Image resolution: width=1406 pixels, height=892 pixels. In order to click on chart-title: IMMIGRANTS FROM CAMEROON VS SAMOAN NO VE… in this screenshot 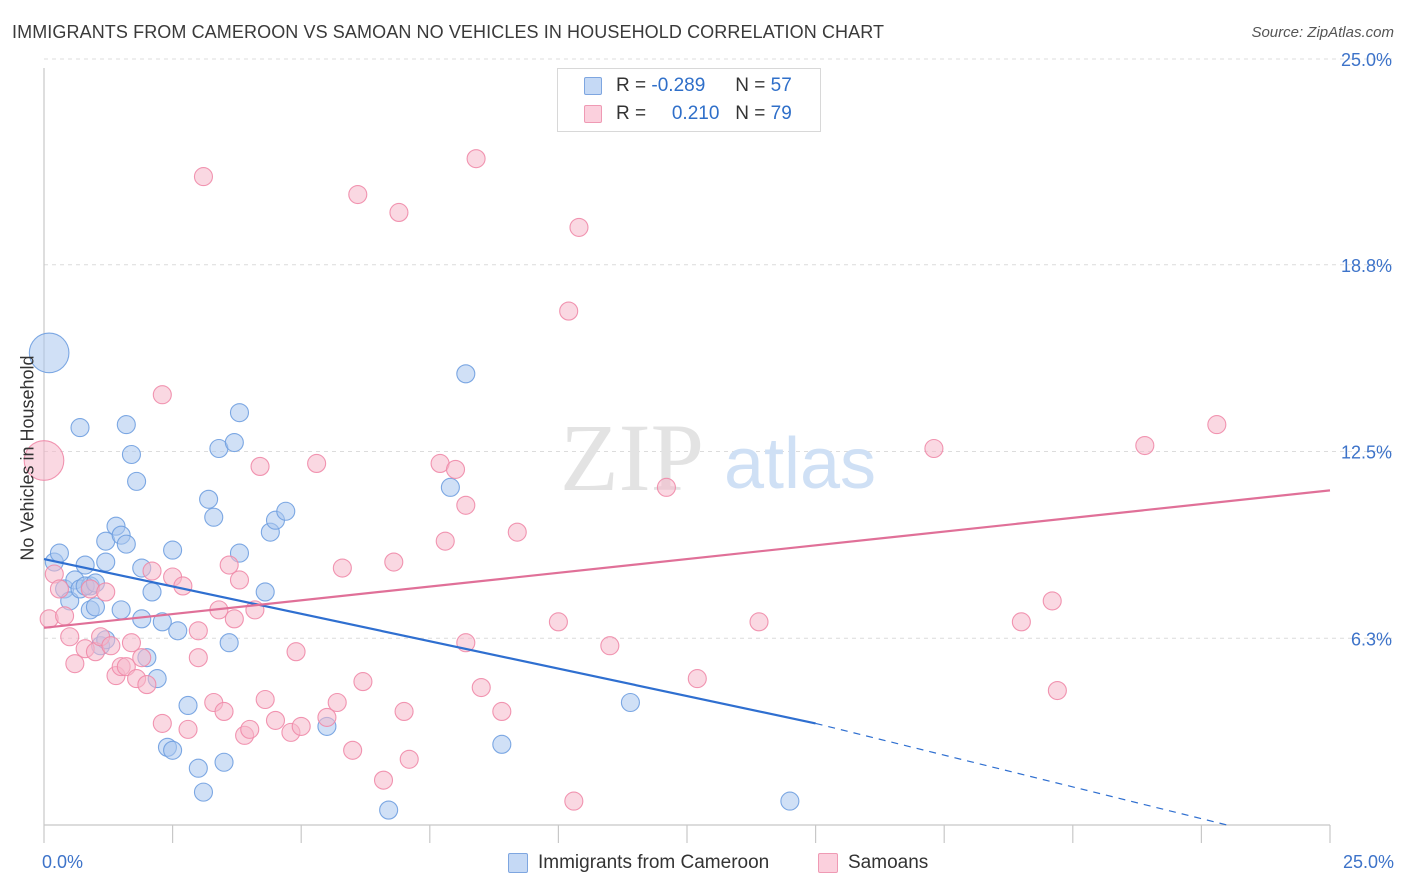, I will do `click(448, 32)`.